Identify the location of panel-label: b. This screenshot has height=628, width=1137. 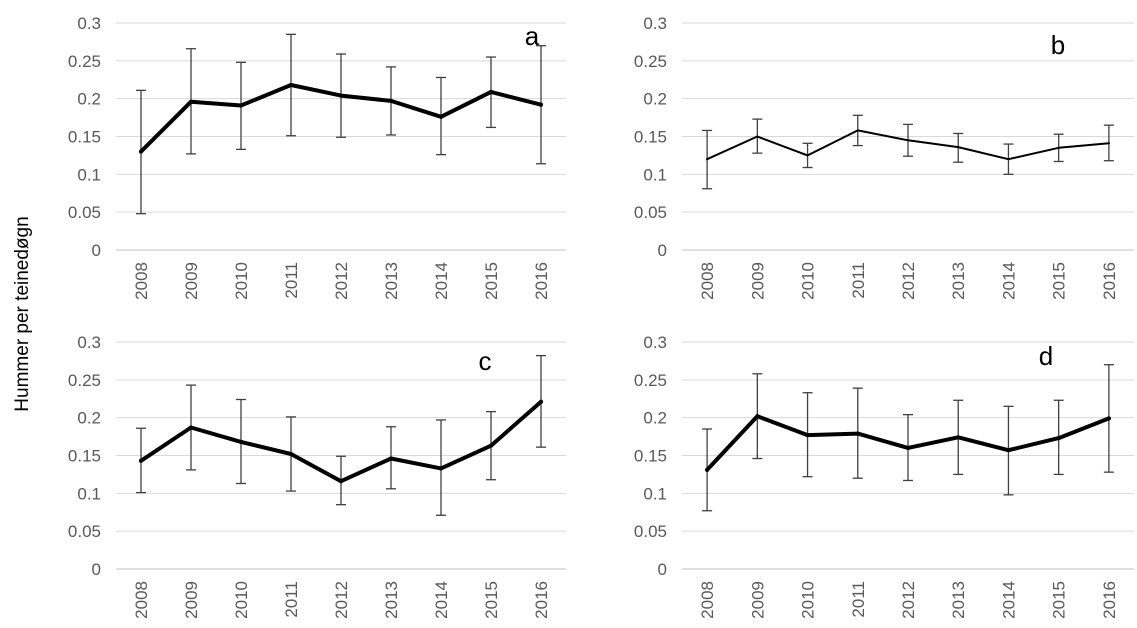
(1058, 45).